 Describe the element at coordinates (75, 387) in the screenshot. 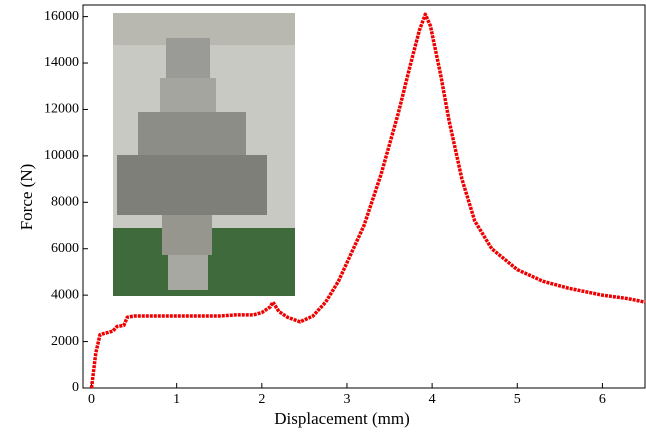

I see `y-tick-label: 0` at that location.